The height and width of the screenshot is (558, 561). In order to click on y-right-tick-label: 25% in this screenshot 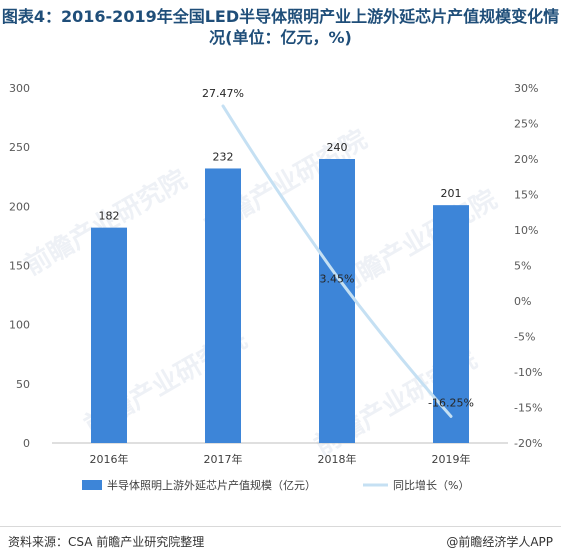, I will do `click(526, 124)`.